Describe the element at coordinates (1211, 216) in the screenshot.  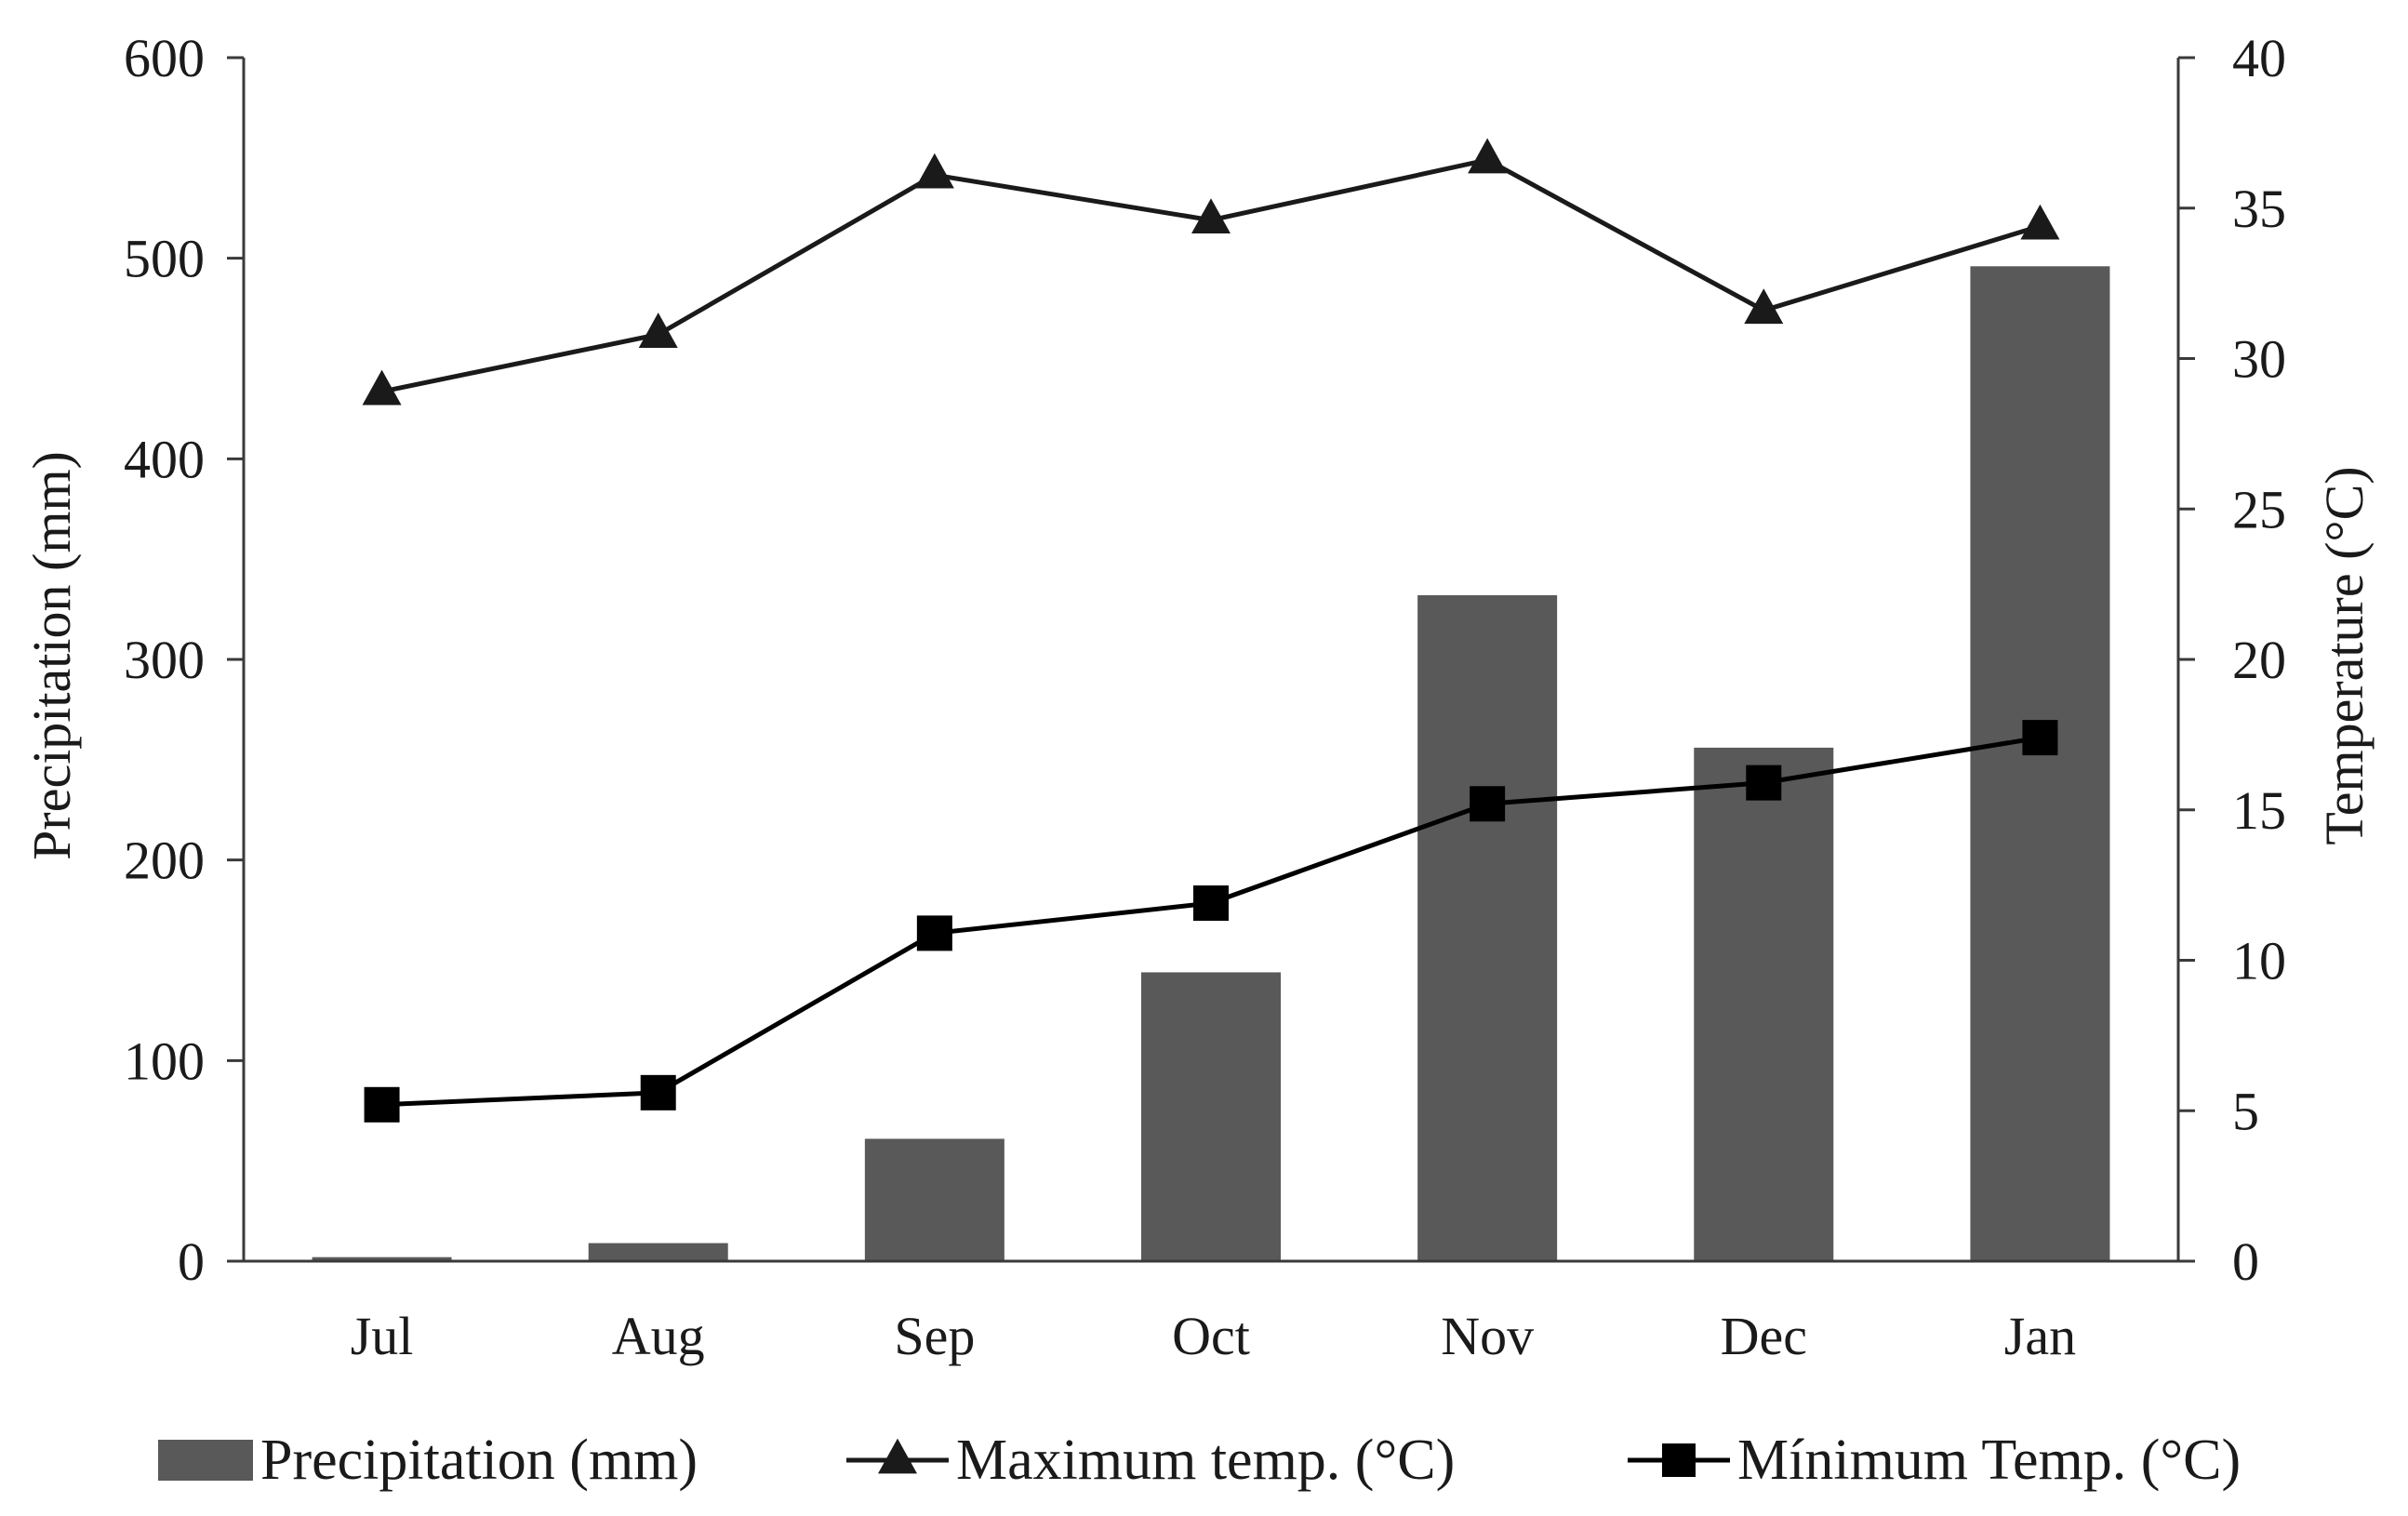
I see `max-temp-point-oct` at that location.